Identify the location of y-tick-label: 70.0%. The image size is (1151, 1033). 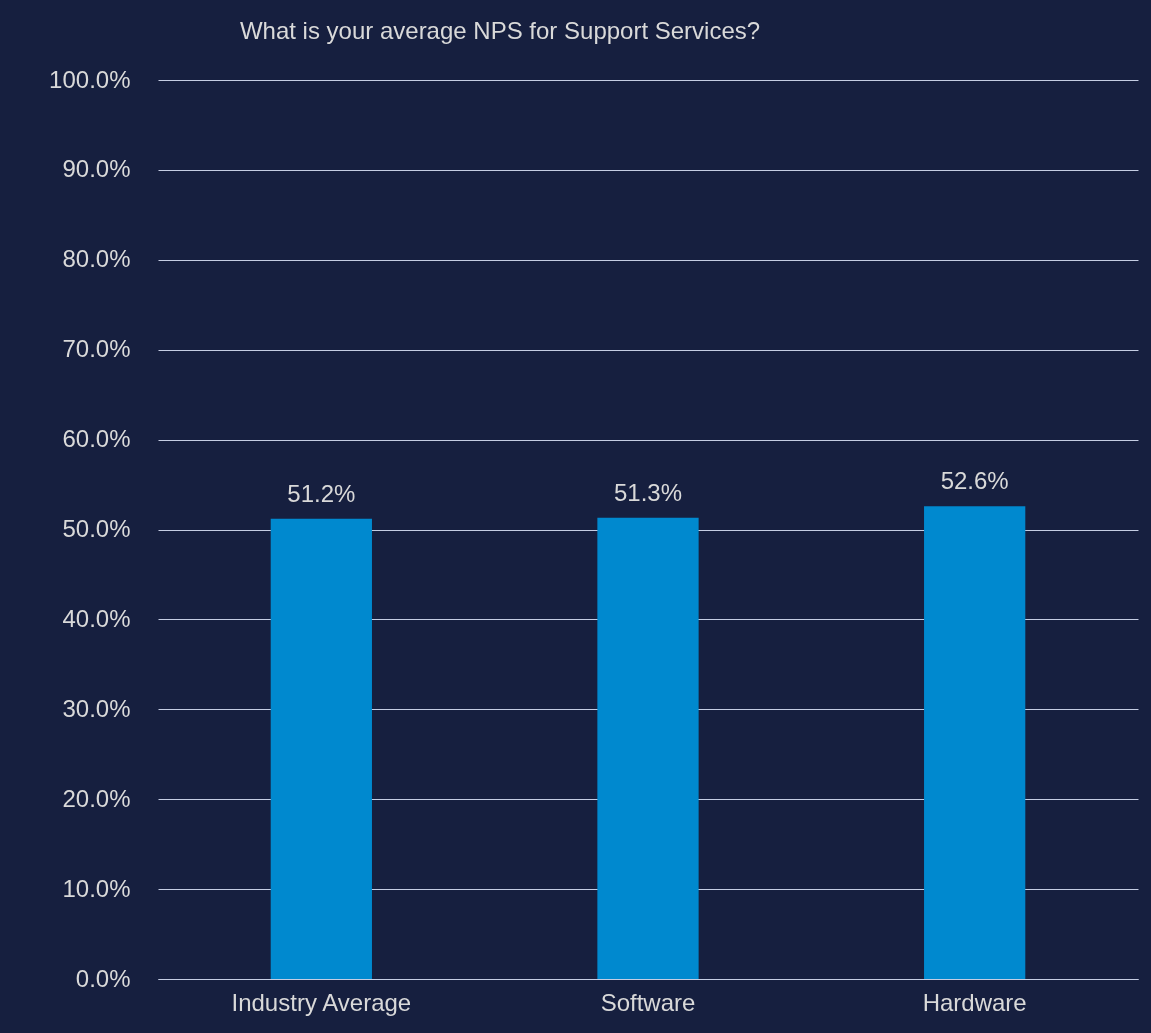
(96, 349).